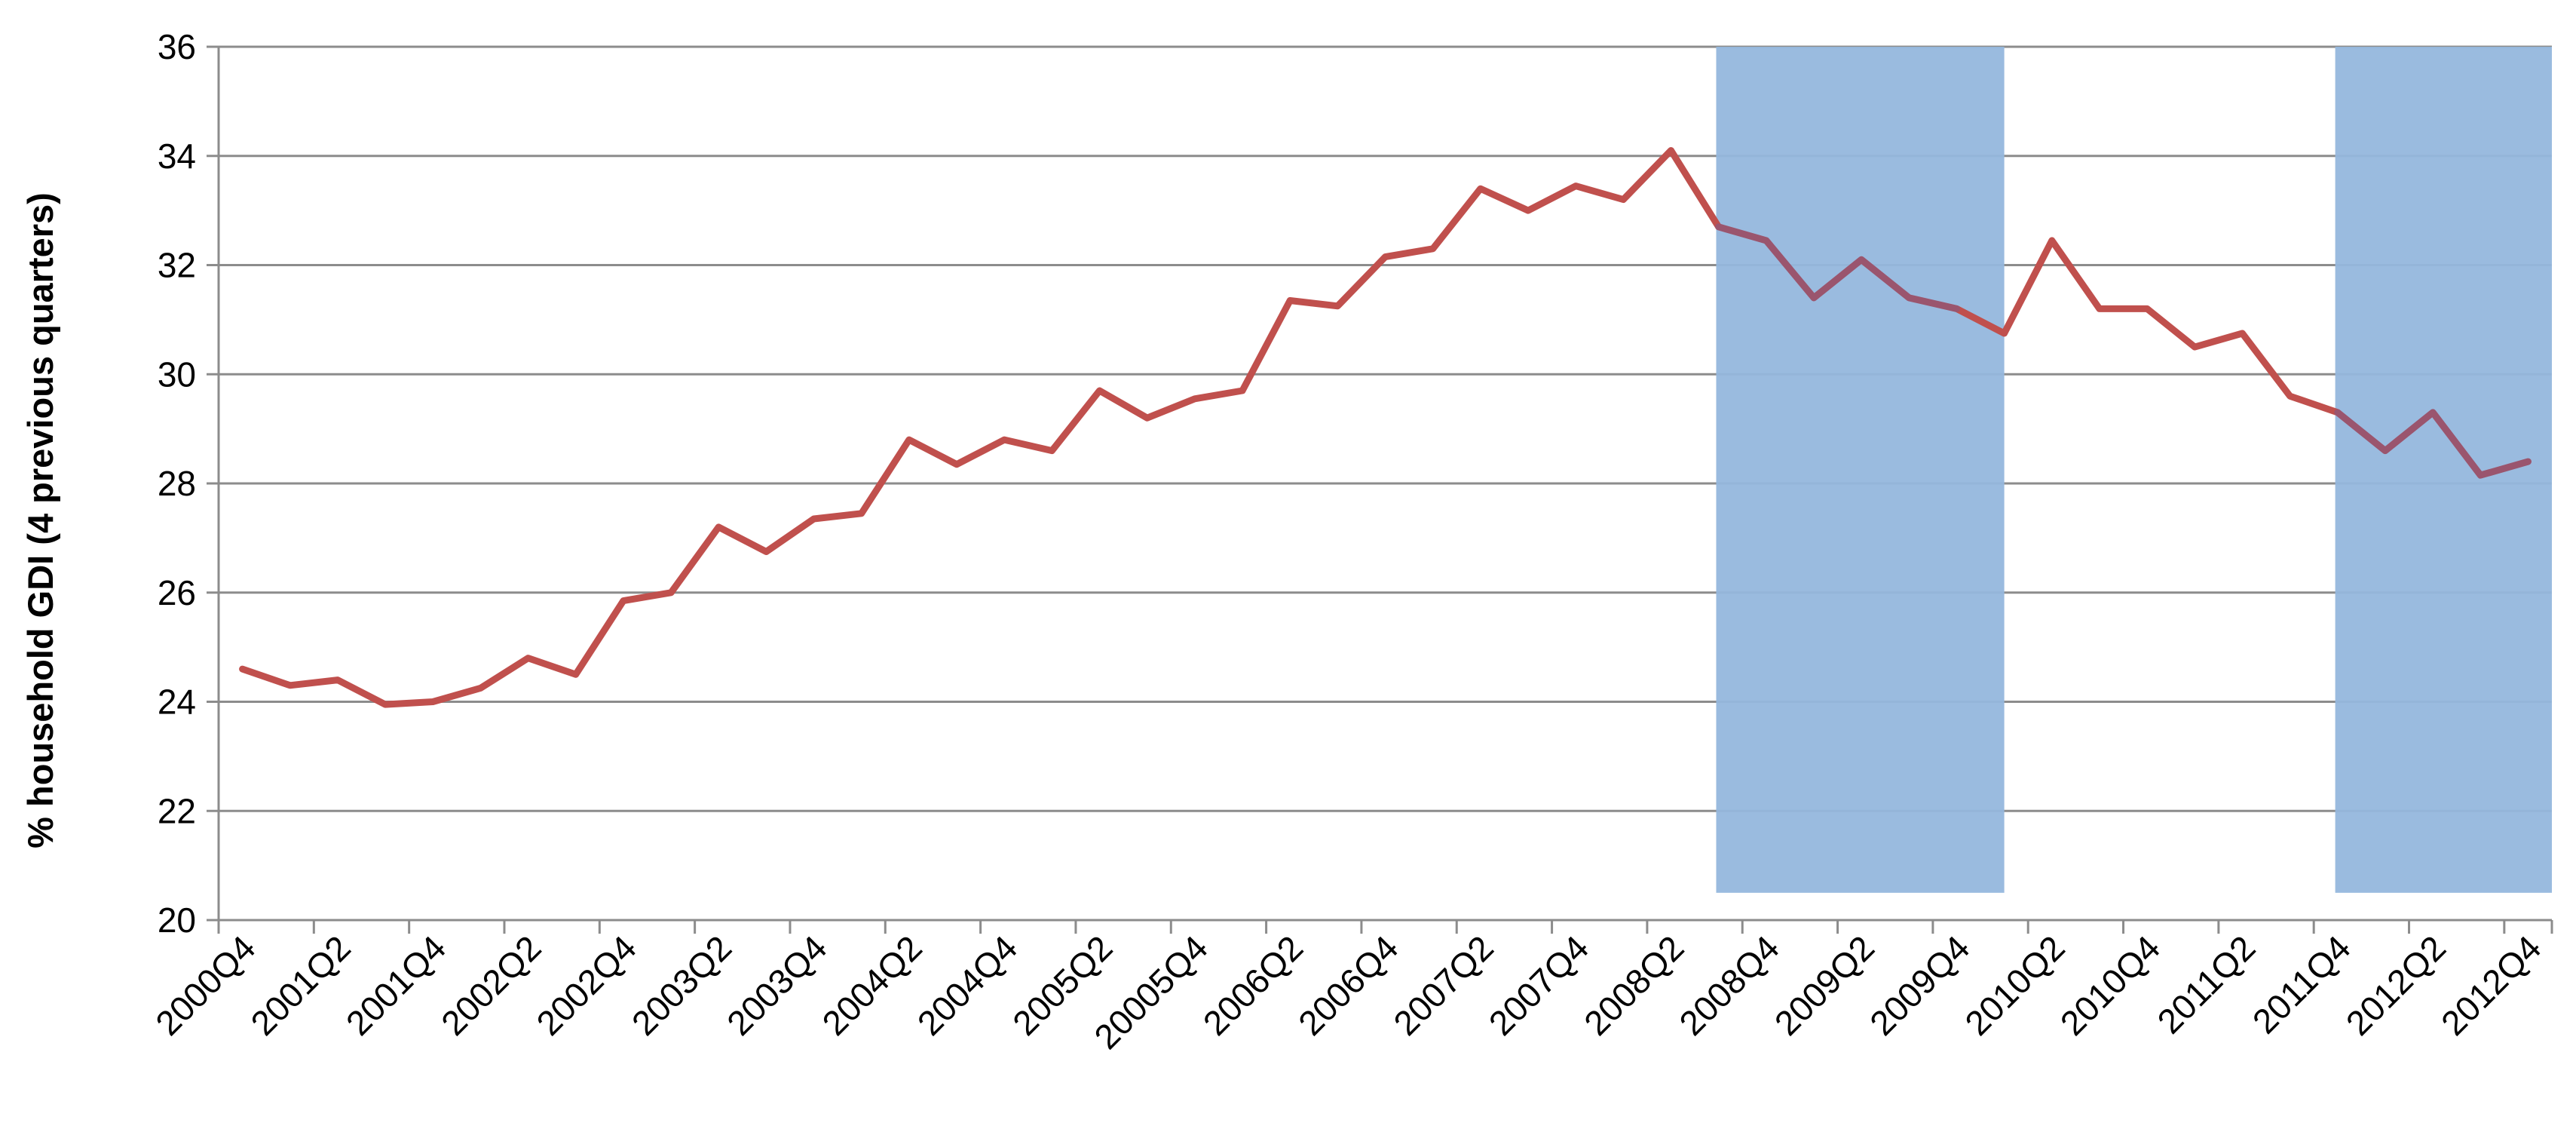  I want to click on x-tick-label: 2001Q4, so click(396, 985).